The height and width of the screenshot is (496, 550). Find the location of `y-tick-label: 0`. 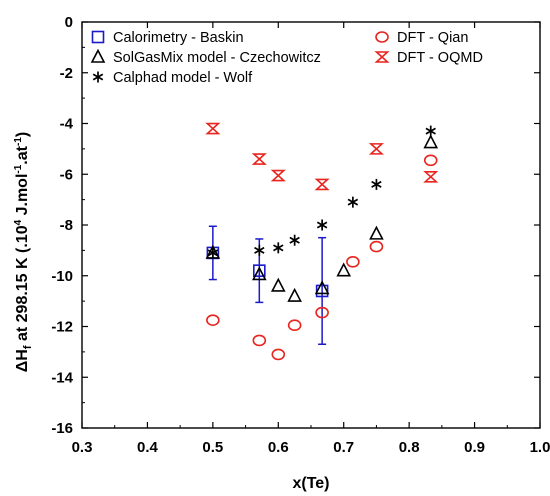

y-tick-label: 0 is located at coordinates (69, 22).